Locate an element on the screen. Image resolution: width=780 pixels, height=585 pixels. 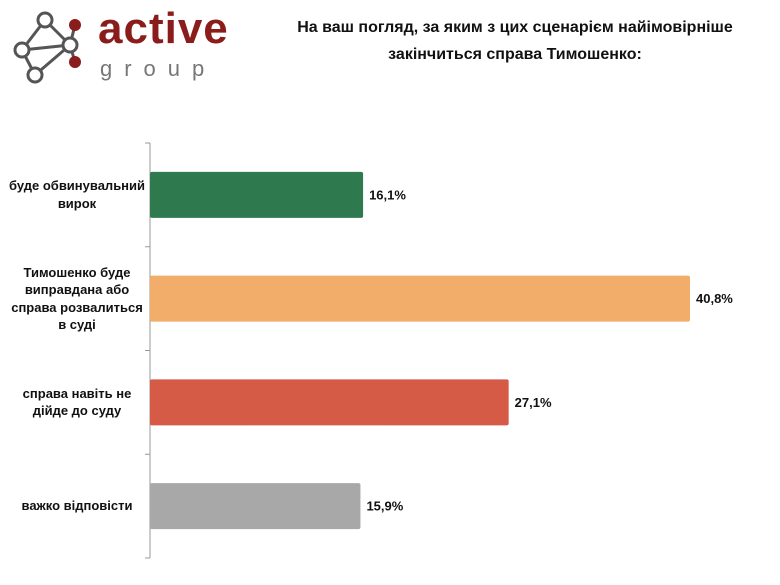
value-label: 15,9% is located at coordinates (384, 506).